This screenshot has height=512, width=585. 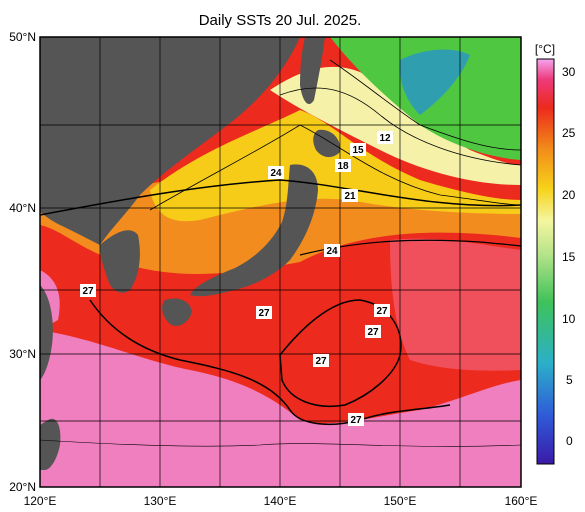 What do you see at coordinates (569, 133) in the screenshot?
I see `colorbar-tick-25: 25` at bounding box center [569, 133].